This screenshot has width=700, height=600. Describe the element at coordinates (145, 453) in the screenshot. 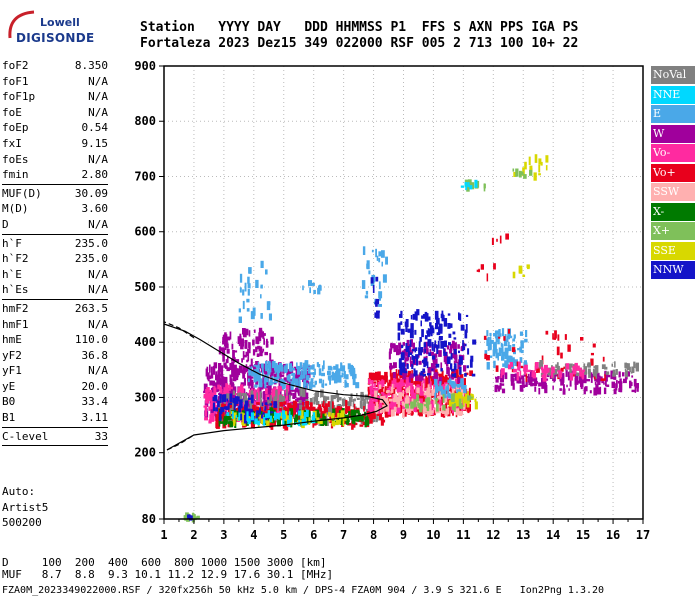

I see `y-tick-label: 200` at that location.